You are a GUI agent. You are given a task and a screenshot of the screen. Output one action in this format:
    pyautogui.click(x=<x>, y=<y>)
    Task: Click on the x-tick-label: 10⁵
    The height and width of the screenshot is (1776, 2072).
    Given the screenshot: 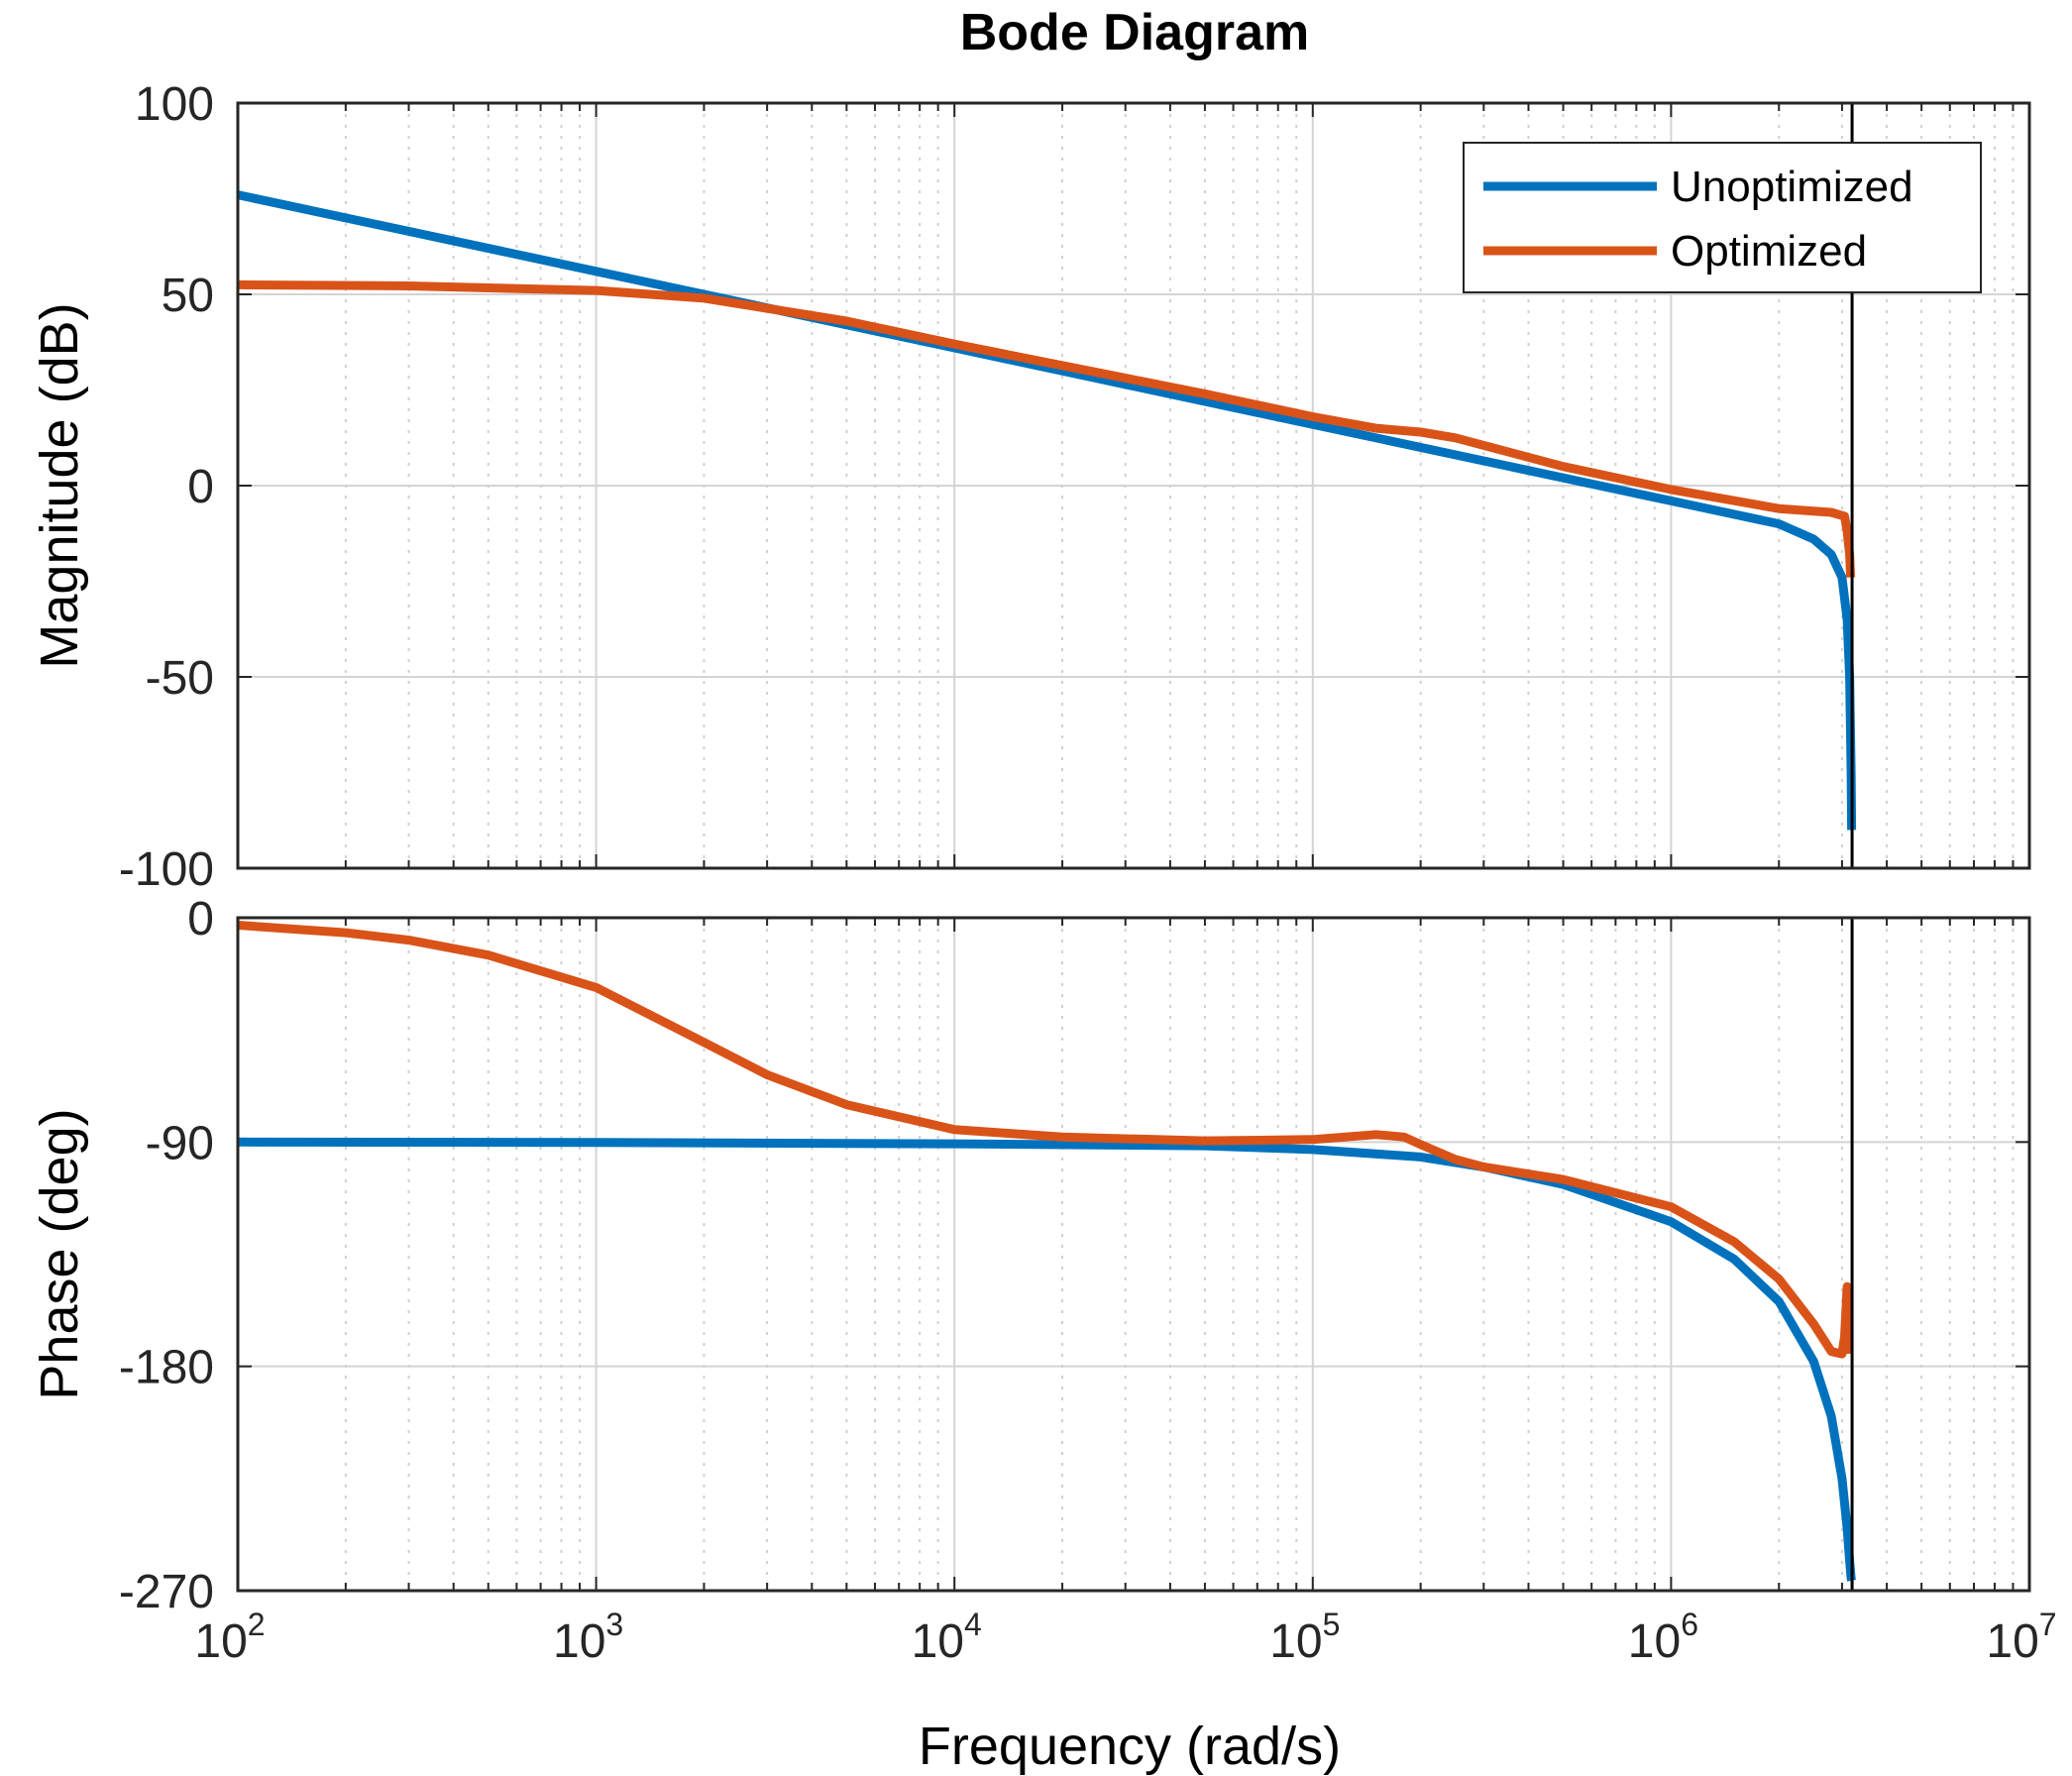 What is the action you would take?
    pyautogui.click(x=1305, y=1637)
    